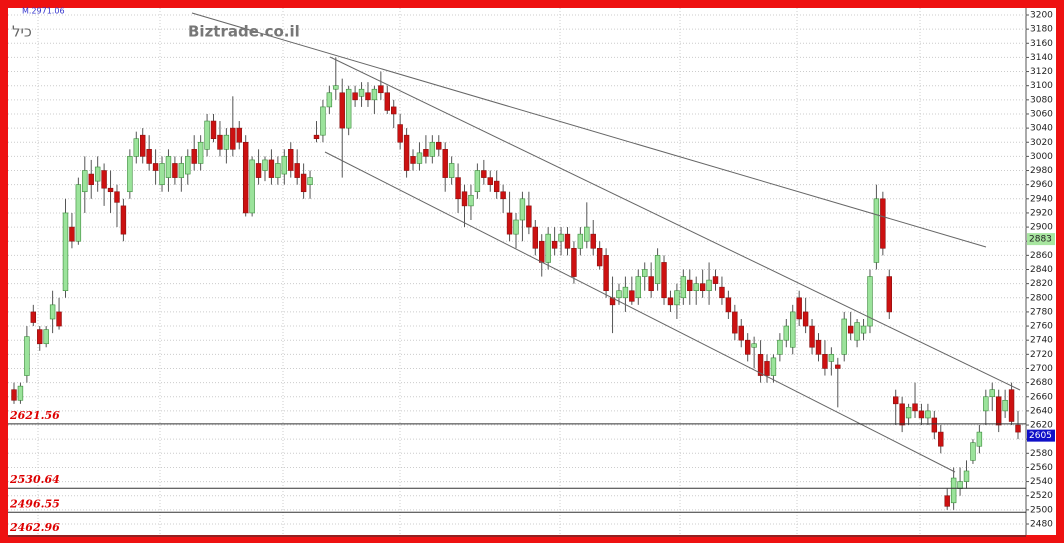 Image resolution: width=1064 pixels, height=543 pixels. I want to click on y-tick-label: 2580, so click(1041, 454).